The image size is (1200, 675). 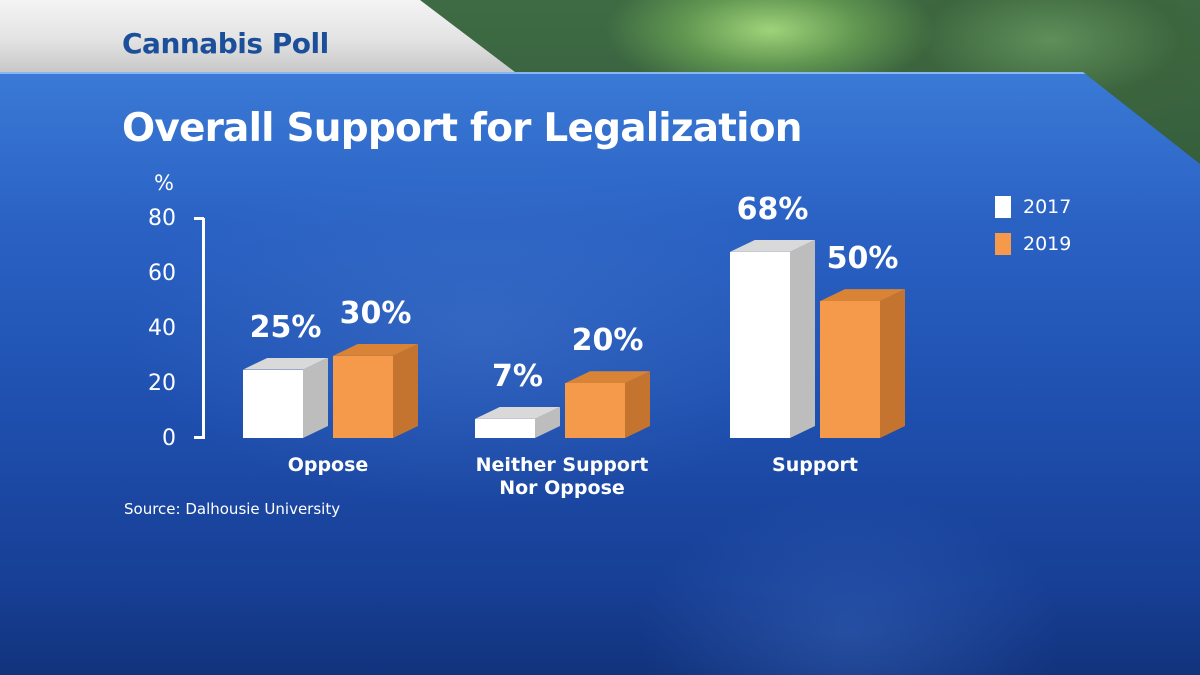 I want to click on bar-neither-support-nor-oppose-2019, so click(x=607, y=404).